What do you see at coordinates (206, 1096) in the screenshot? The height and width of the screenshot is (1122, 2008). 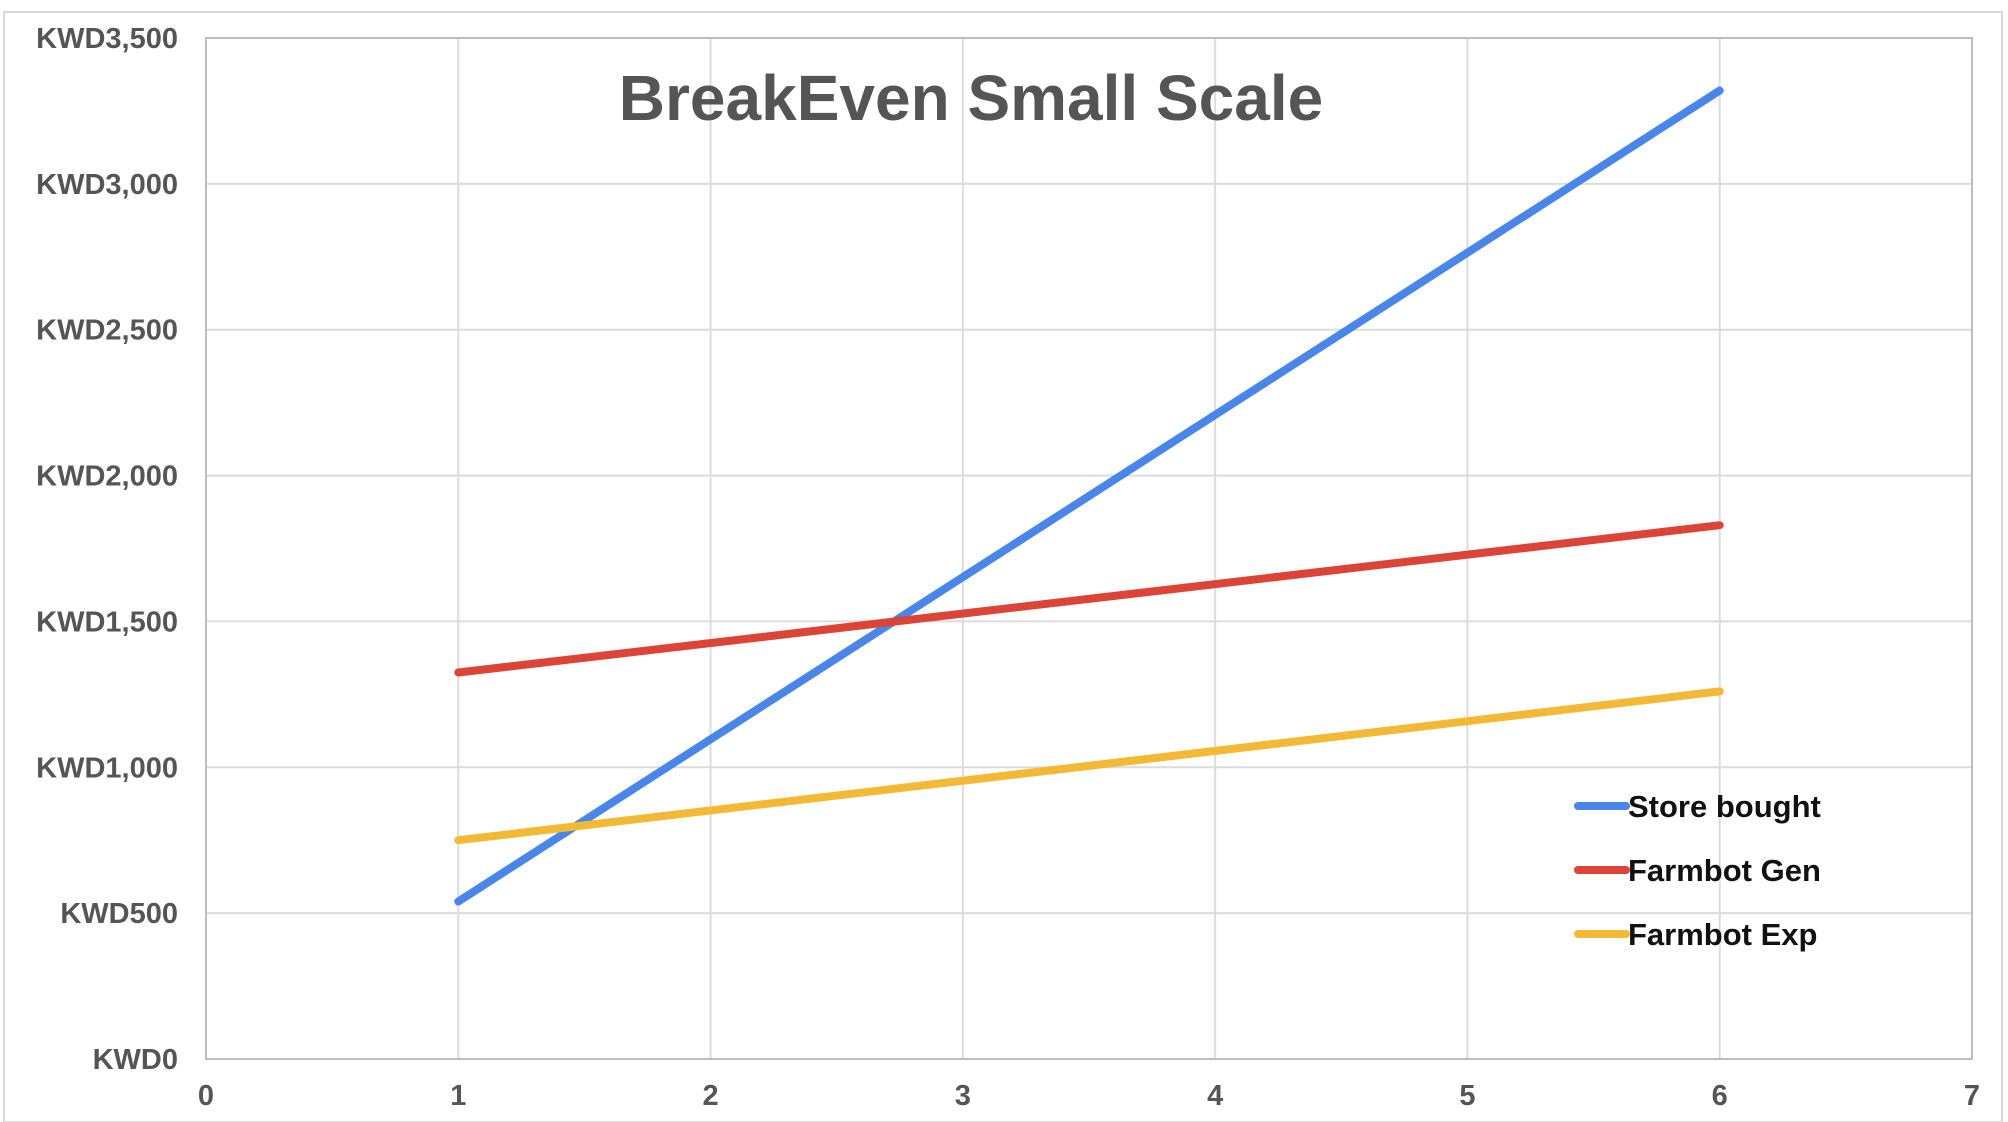 I see `x-tick-label: 0` at bounding box center [206, 1096].